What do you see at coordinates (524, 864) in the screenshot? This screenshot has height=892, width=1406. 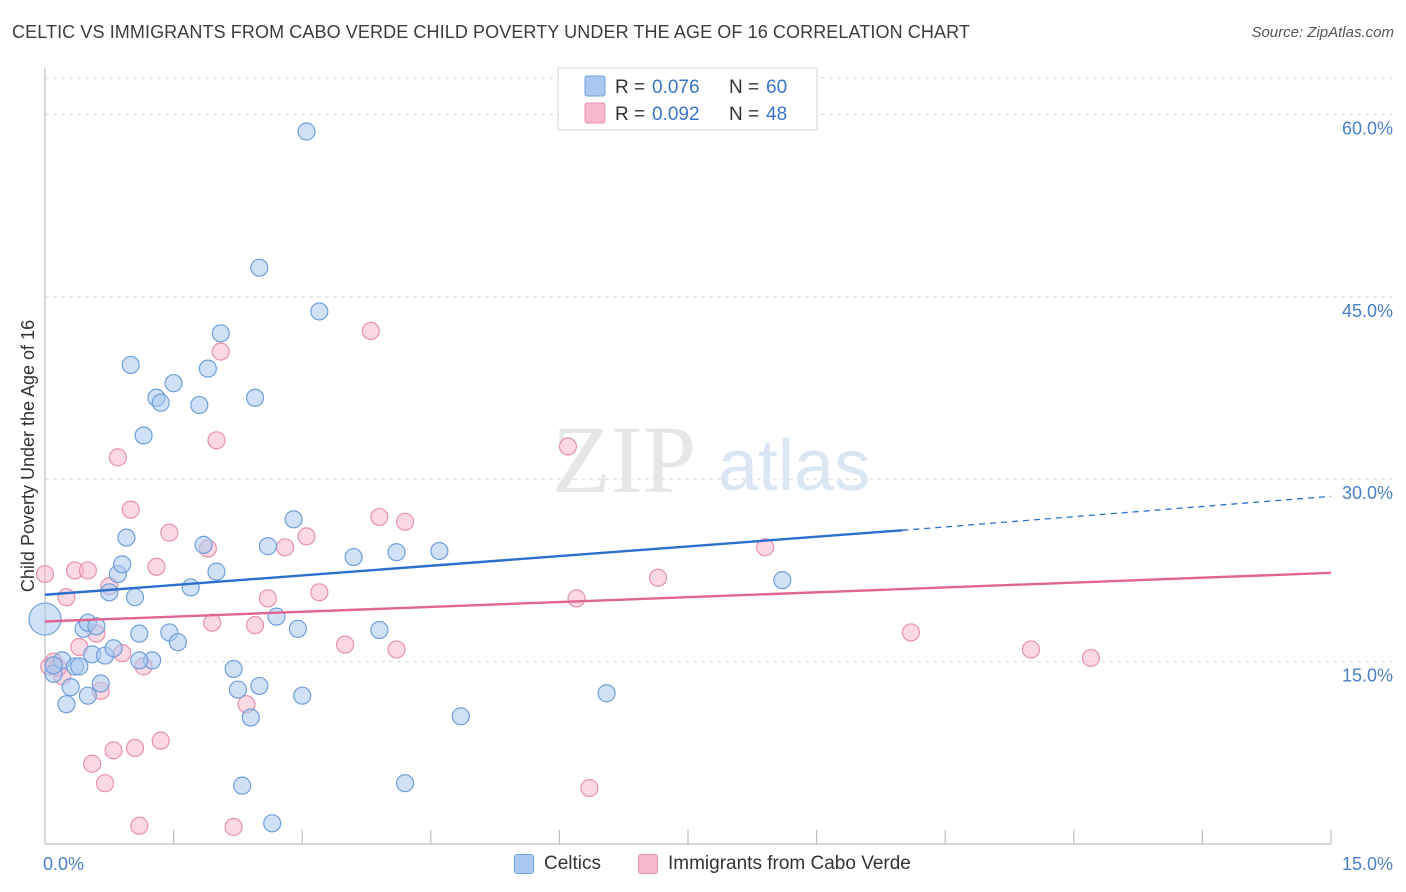 I see `bottom-legend-swatch-celtics` at bounding box center [524, 864].